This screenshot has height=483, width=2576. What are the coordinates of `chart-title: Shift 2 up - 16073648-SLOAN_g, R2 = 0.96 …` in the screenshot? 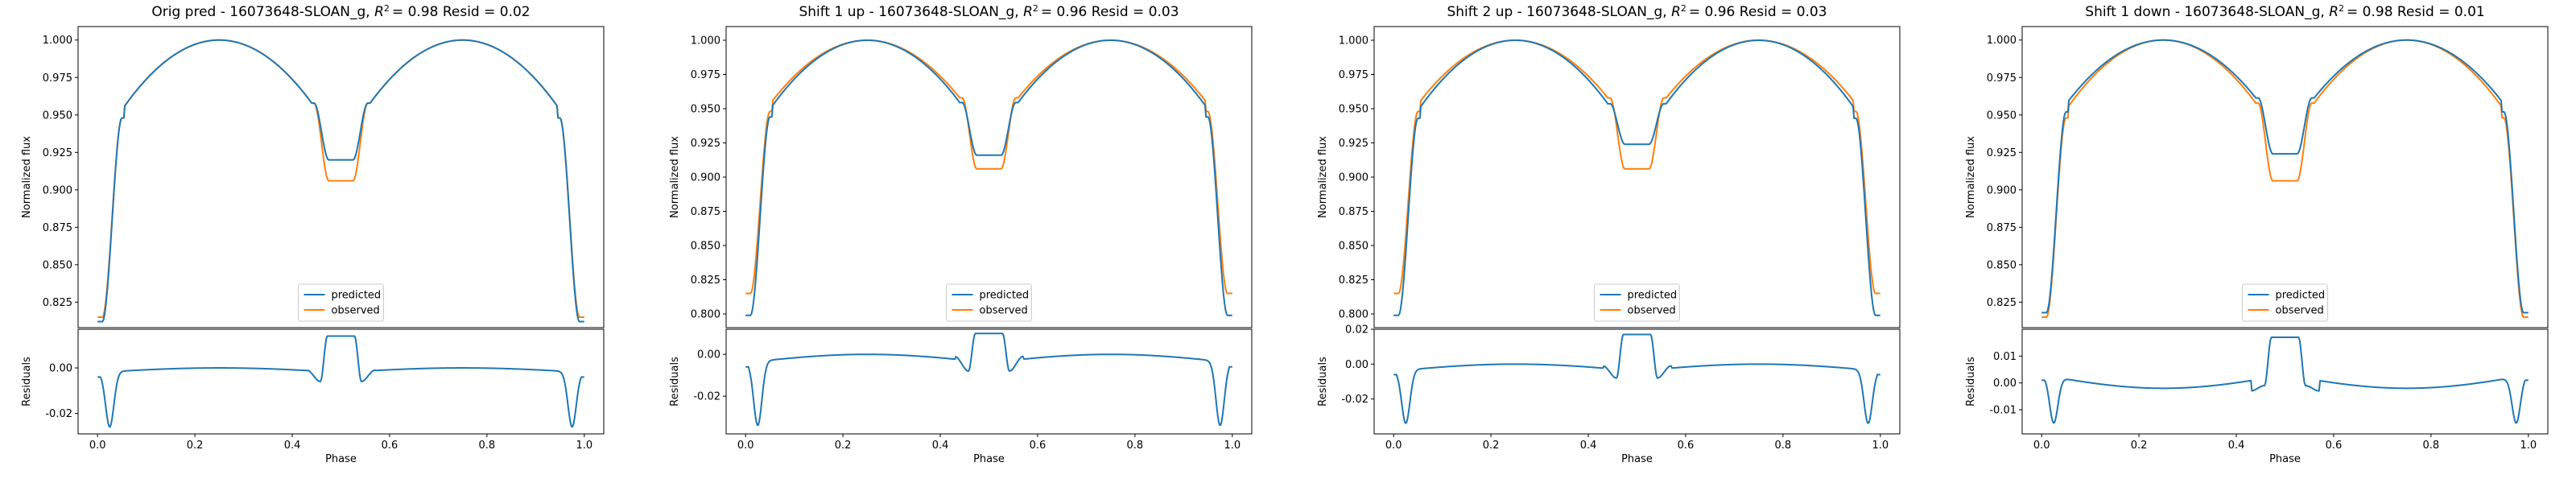 It's located at (1637, 12).